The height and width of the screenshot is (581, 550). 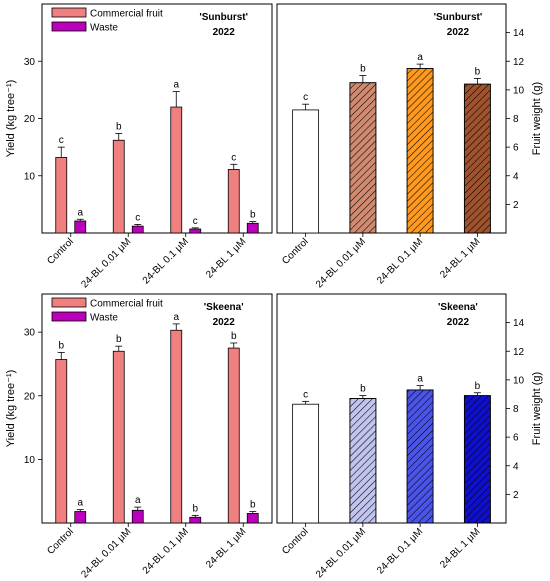 I want to click on y-tick-label: 14, so click(x=519, y=323).